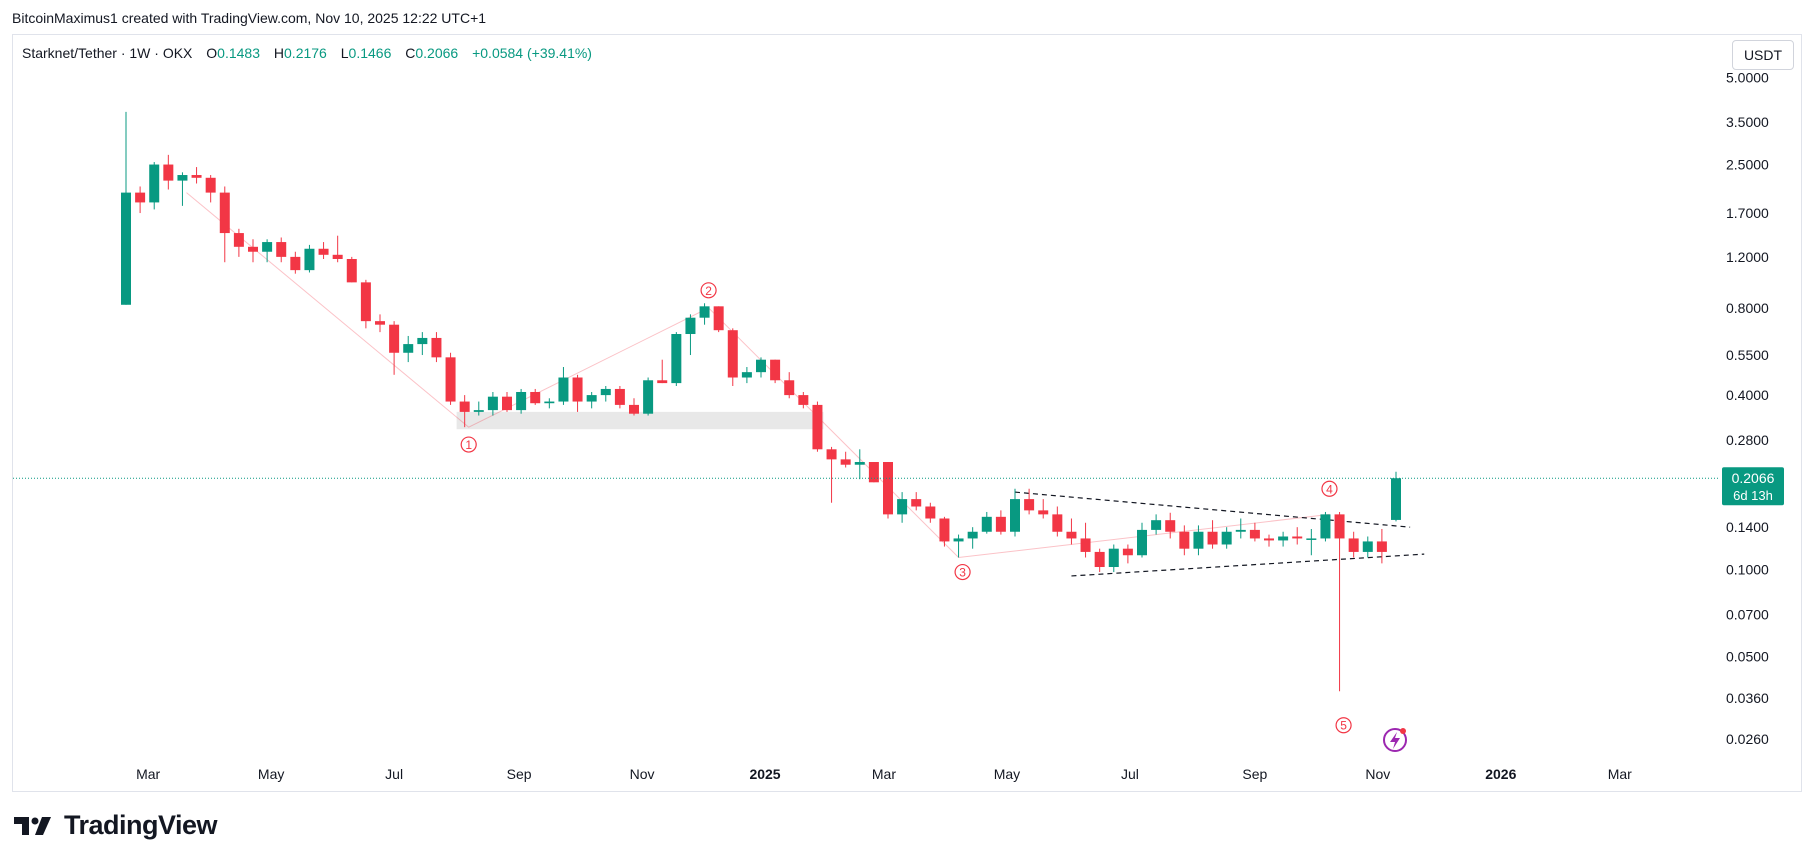  Describe the element at coordinates (884, 774) in the screenshot. I see `x-tick-label: Mar` at that location.